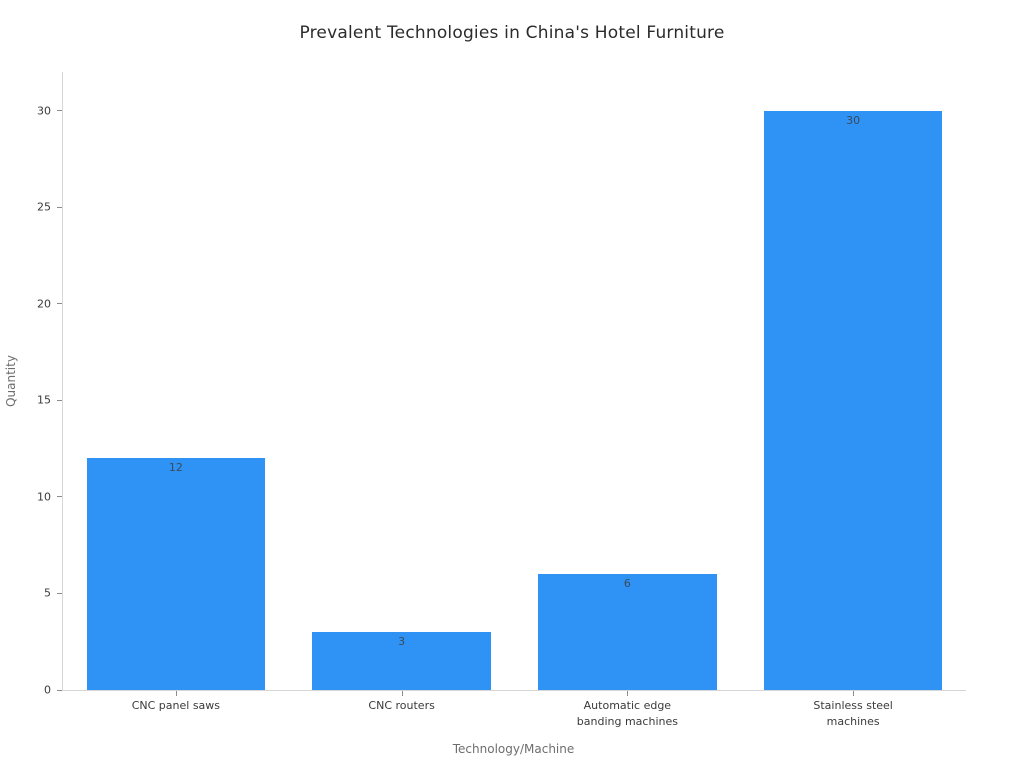  What do you see at coordinates (47, 593) in the screenshot?
I see `y-tick-label: 5` at bounding box center [47, 593].